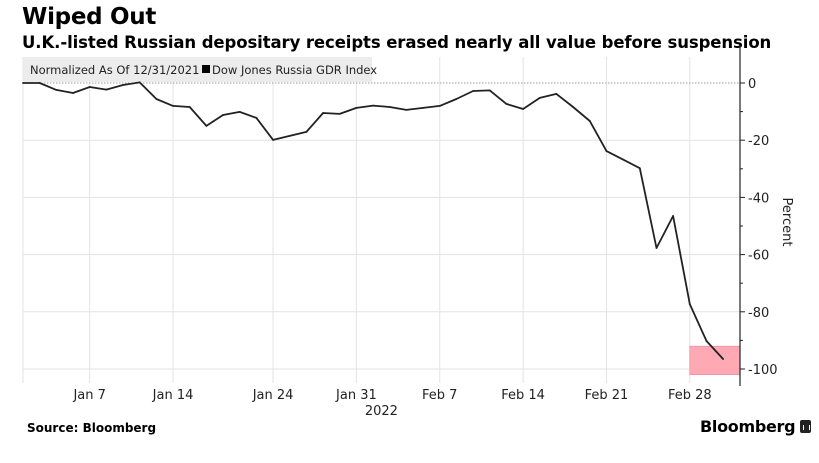  I want to click on x-tick-label: Jan 14, so click(173, 395).